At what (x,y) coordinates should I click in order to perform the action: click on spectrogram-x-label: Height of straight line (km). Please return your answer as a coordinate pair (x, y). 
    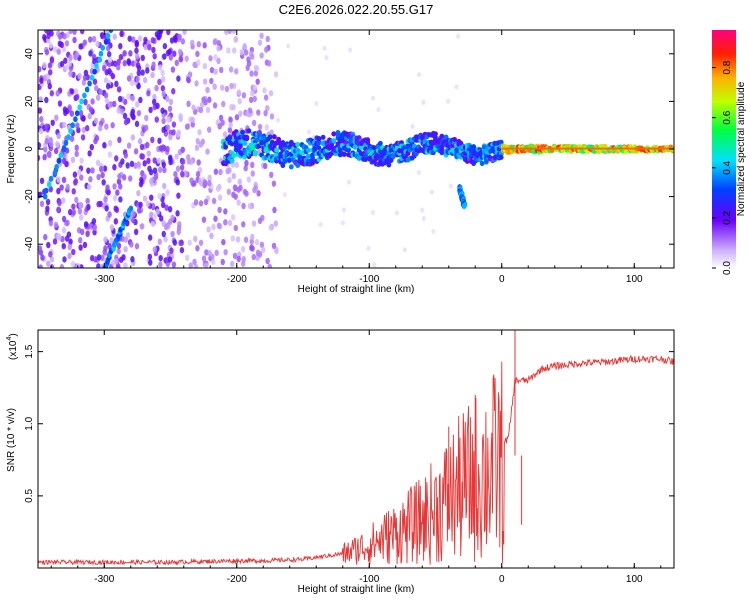
    Looking at the image, I should click on (356, 289).